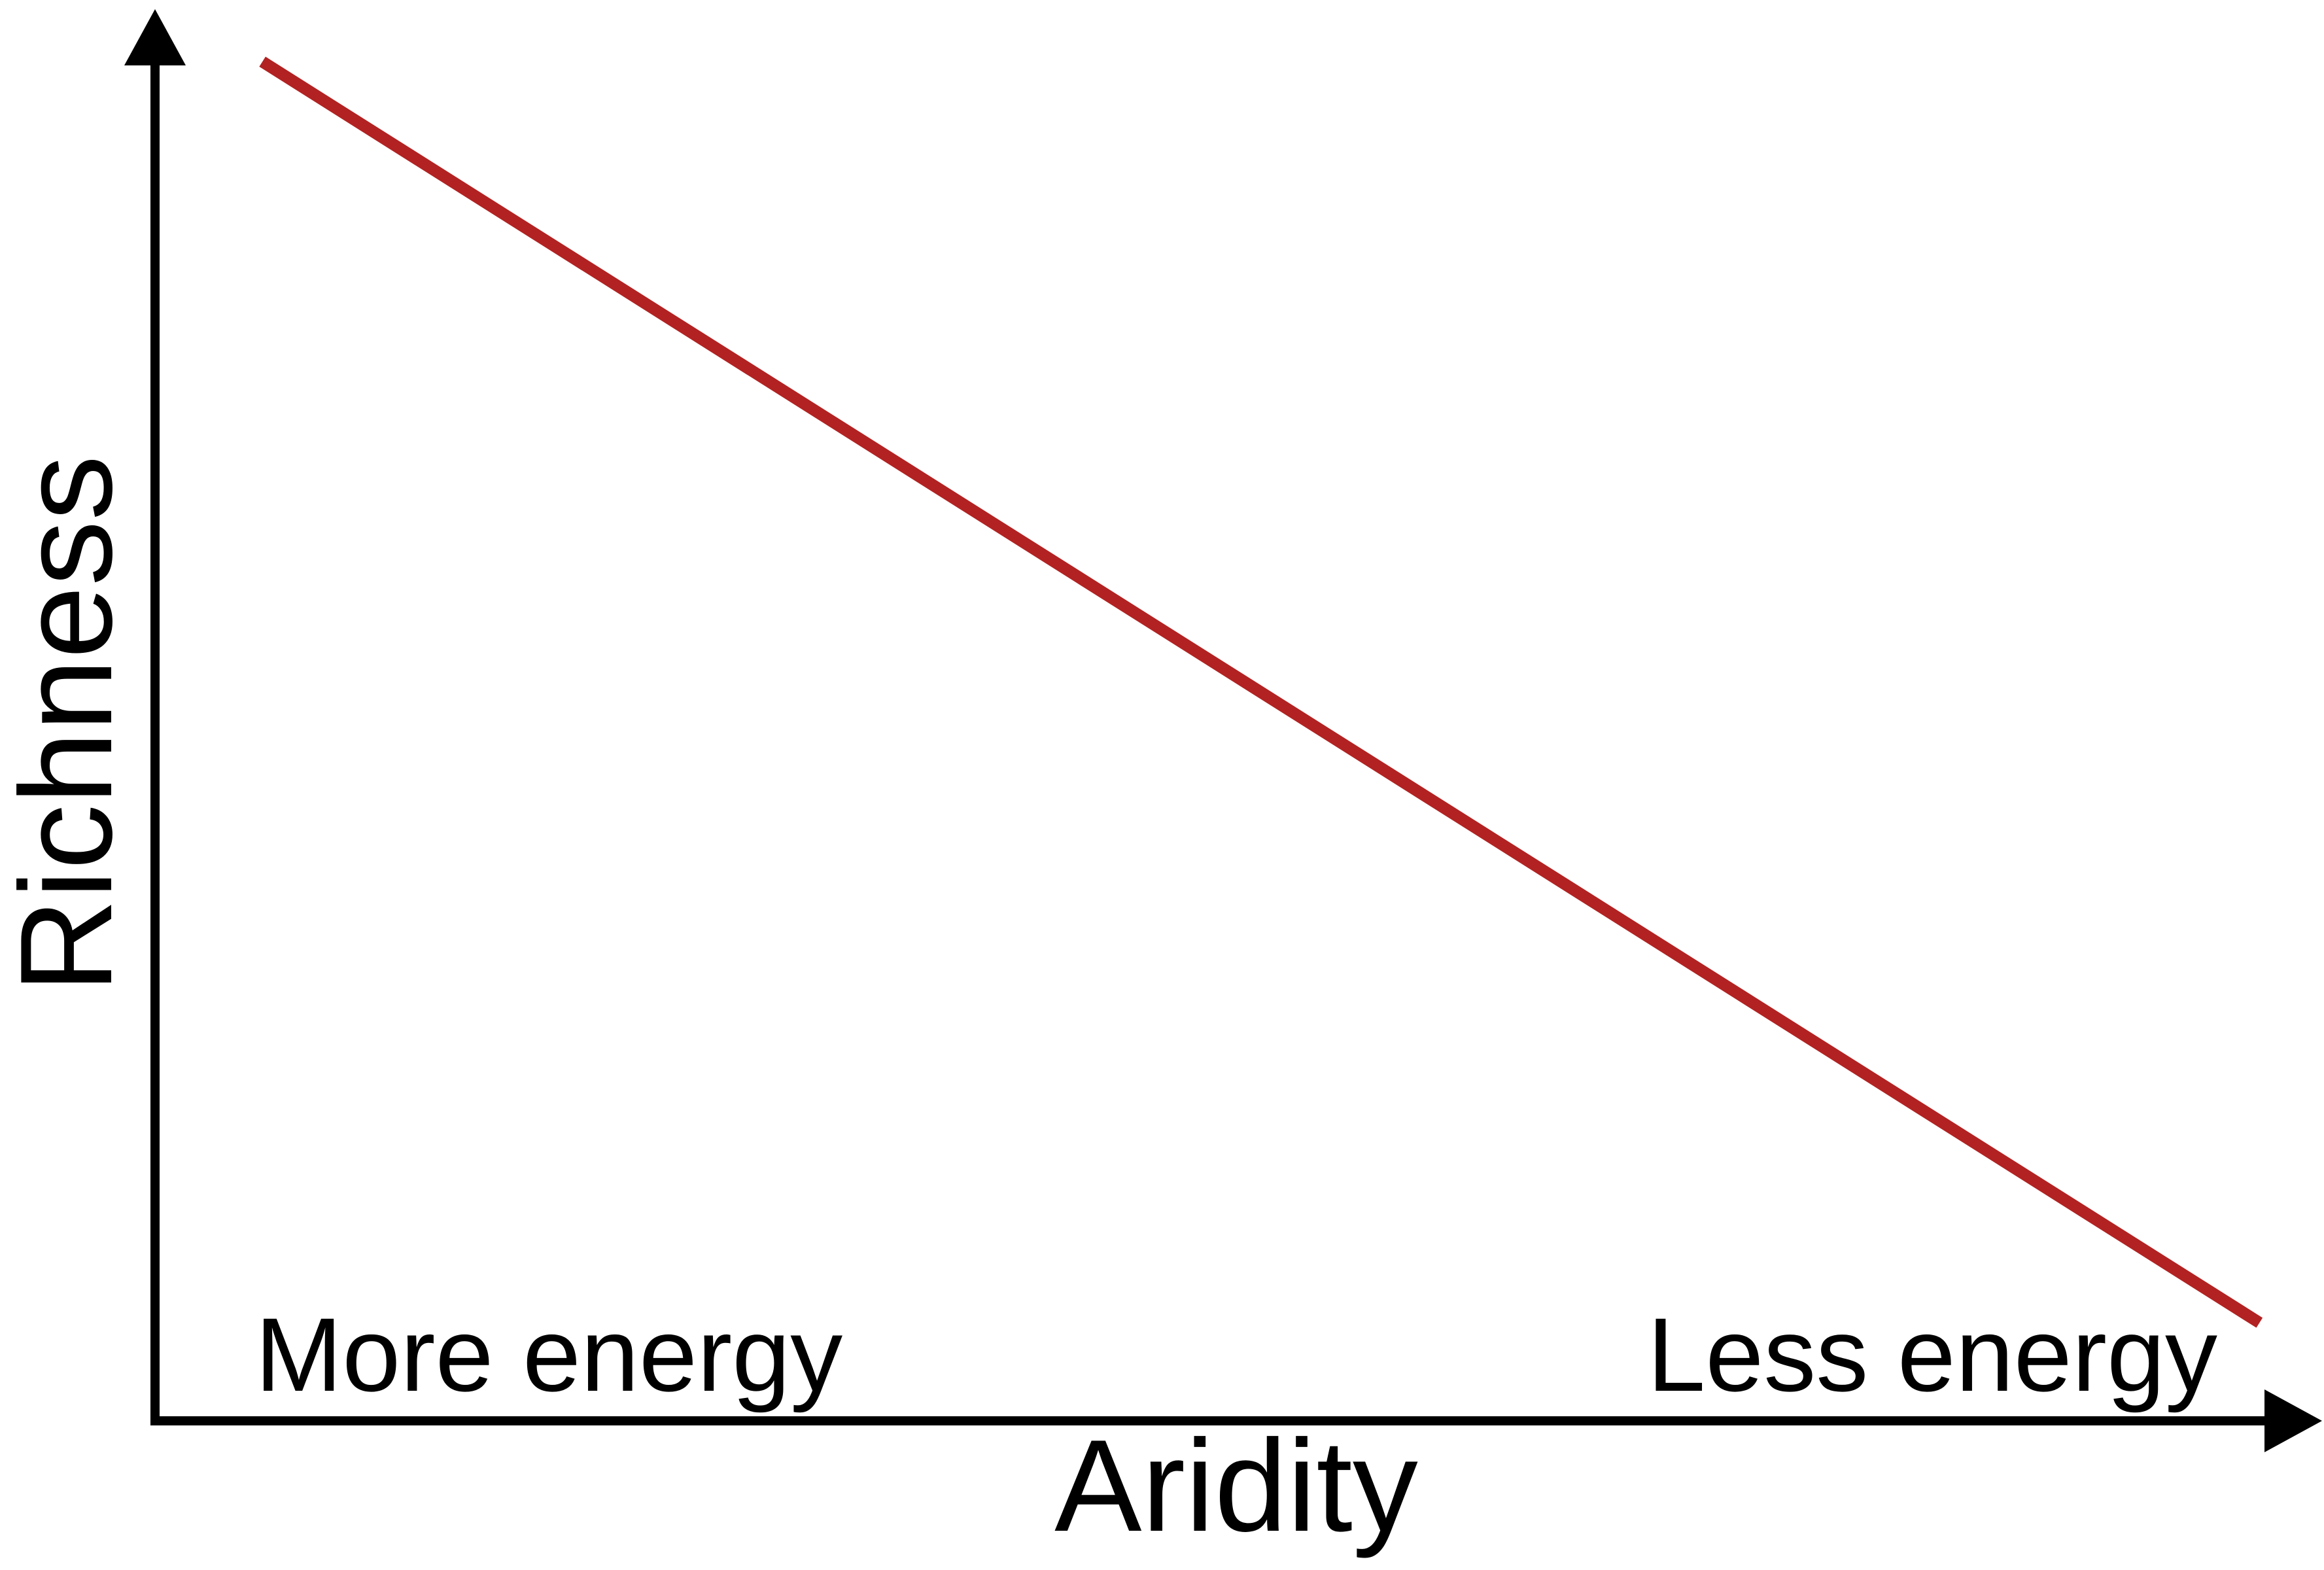  Describe the element at coordinates (2293, 1420) in the screenshot. I see `x-axis-arrow-icon` at that location.